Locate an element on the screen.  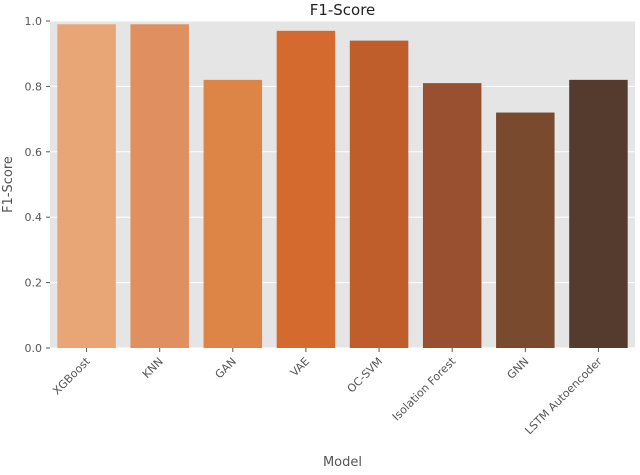
y-tick-label: 0.8 is located at coordinates (34, 86).